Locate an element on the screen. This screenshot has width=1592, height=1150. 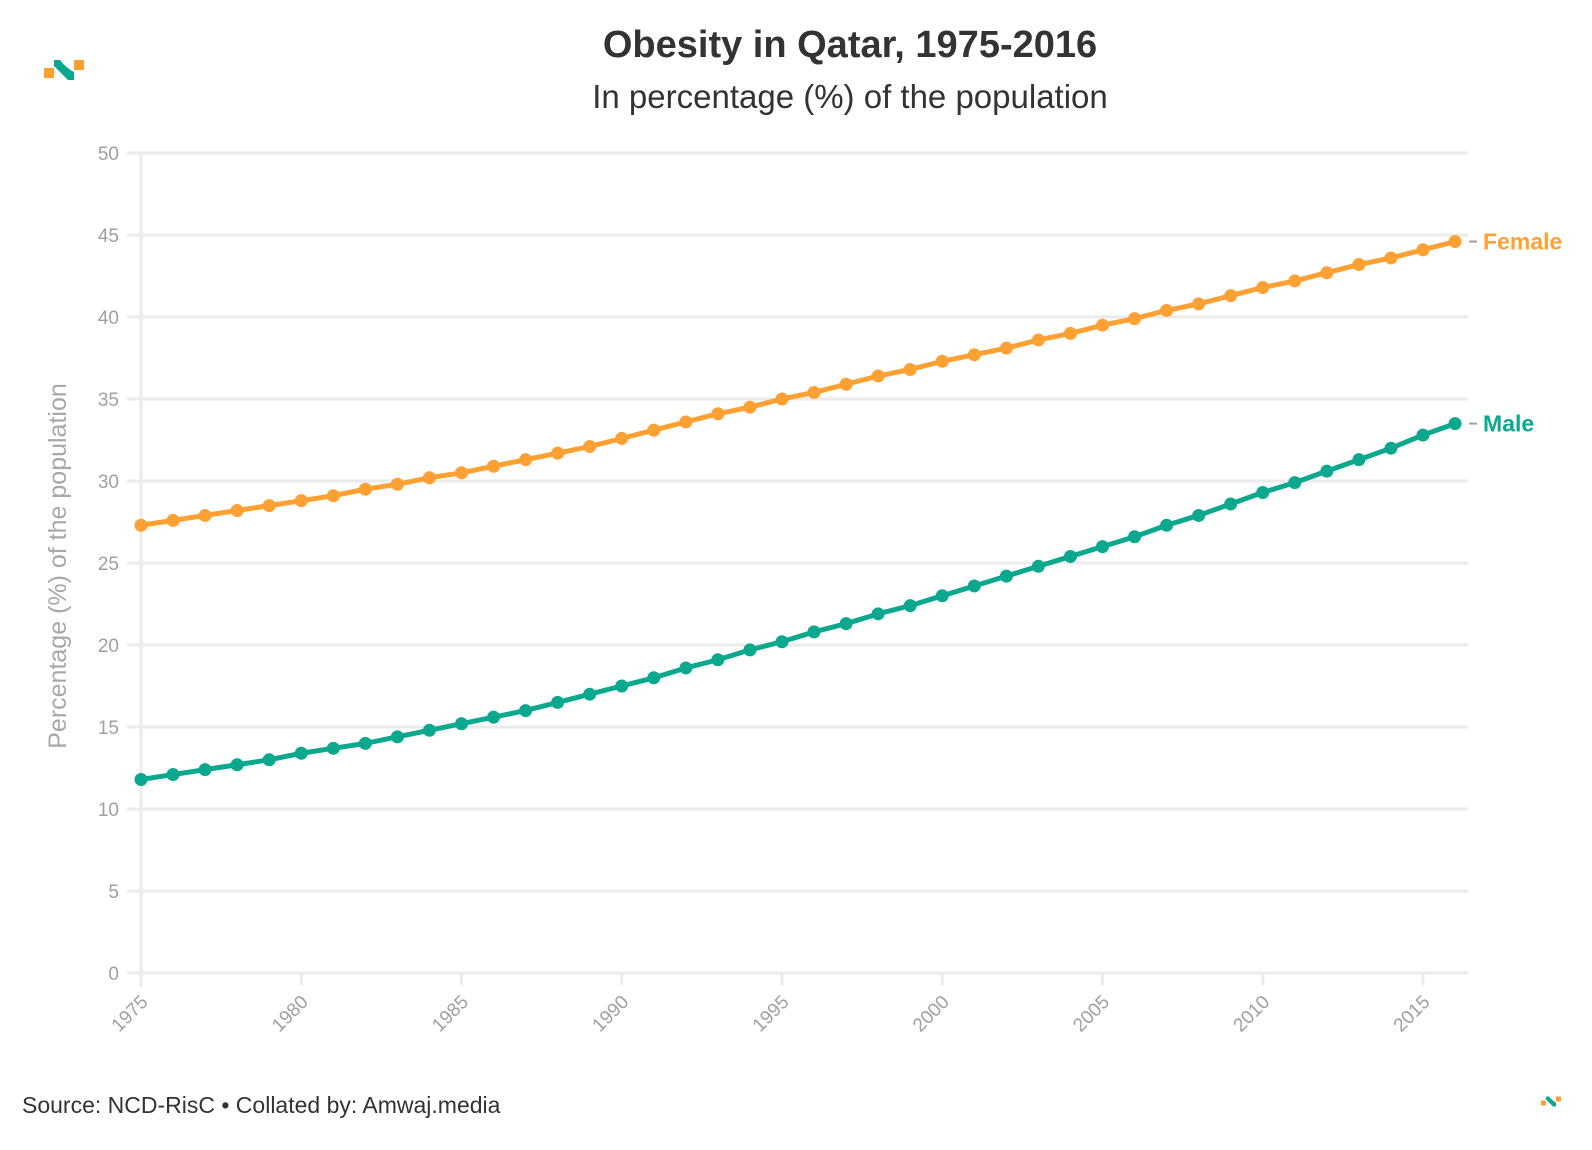
male-point-1984 is located at coordinates (429, 730).